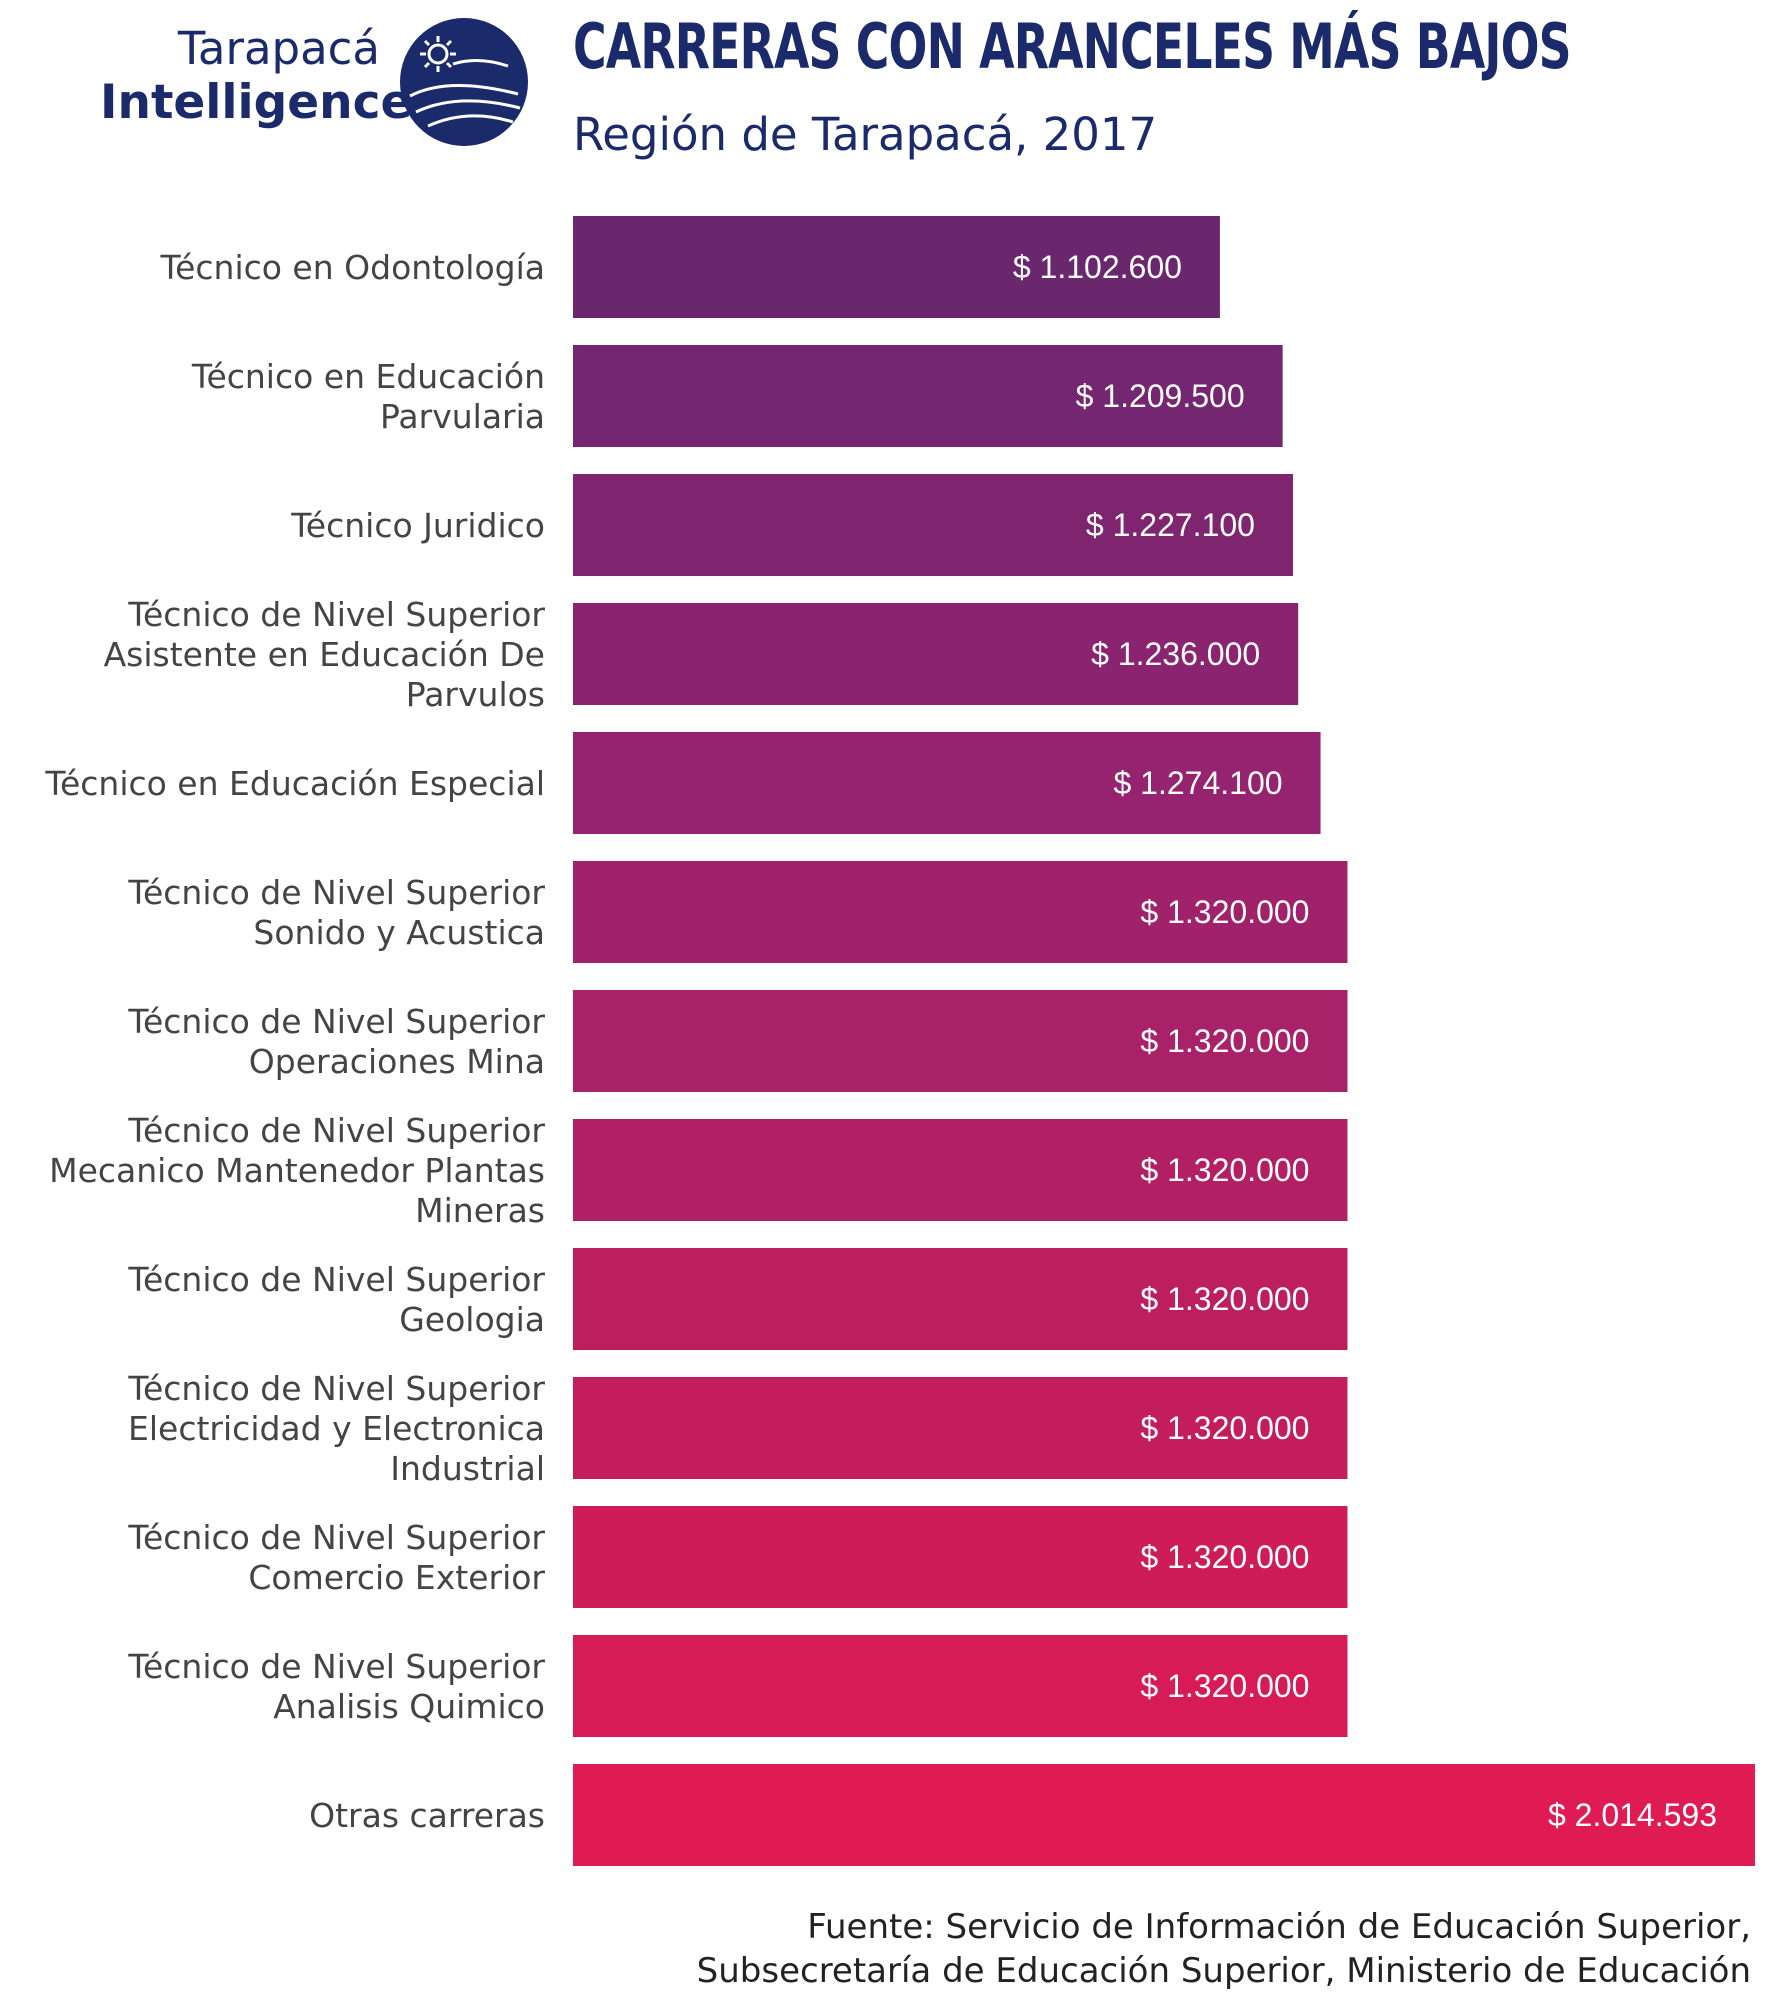  I want to click on category-label-line: Otras carreras, so click(427, 1815).